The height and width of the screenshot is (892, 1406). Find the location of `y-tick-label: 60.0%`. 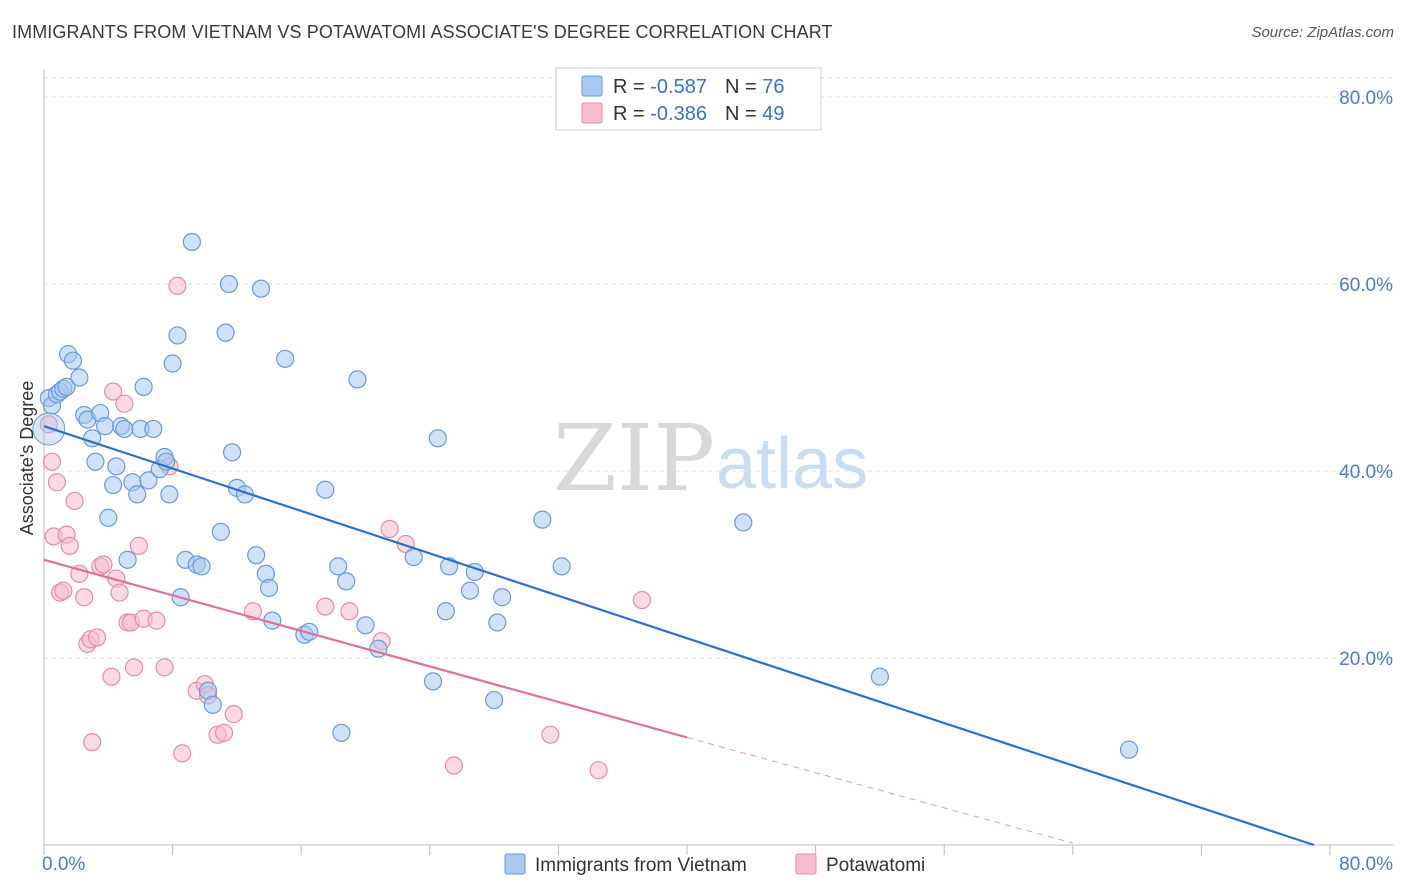

y-tick-label: 60.0% is located at coordinates (1366, 285).